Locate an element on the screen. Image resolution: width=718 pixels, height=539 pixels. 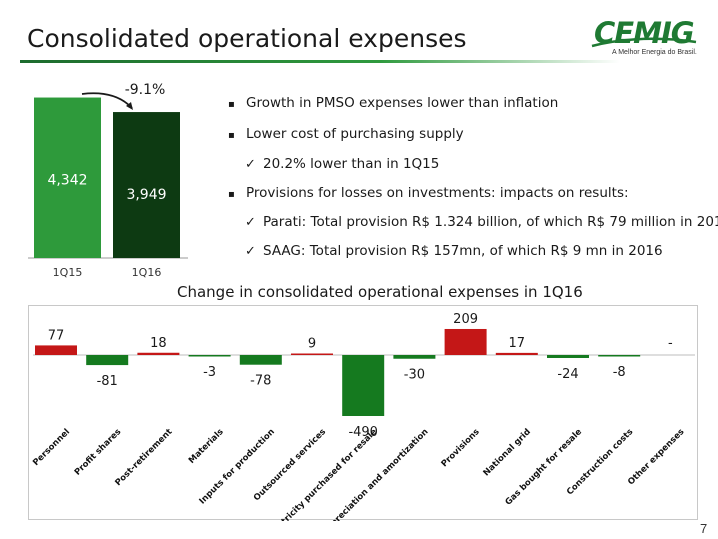
change-value-label: -24 is located at coordinates (567, 374).